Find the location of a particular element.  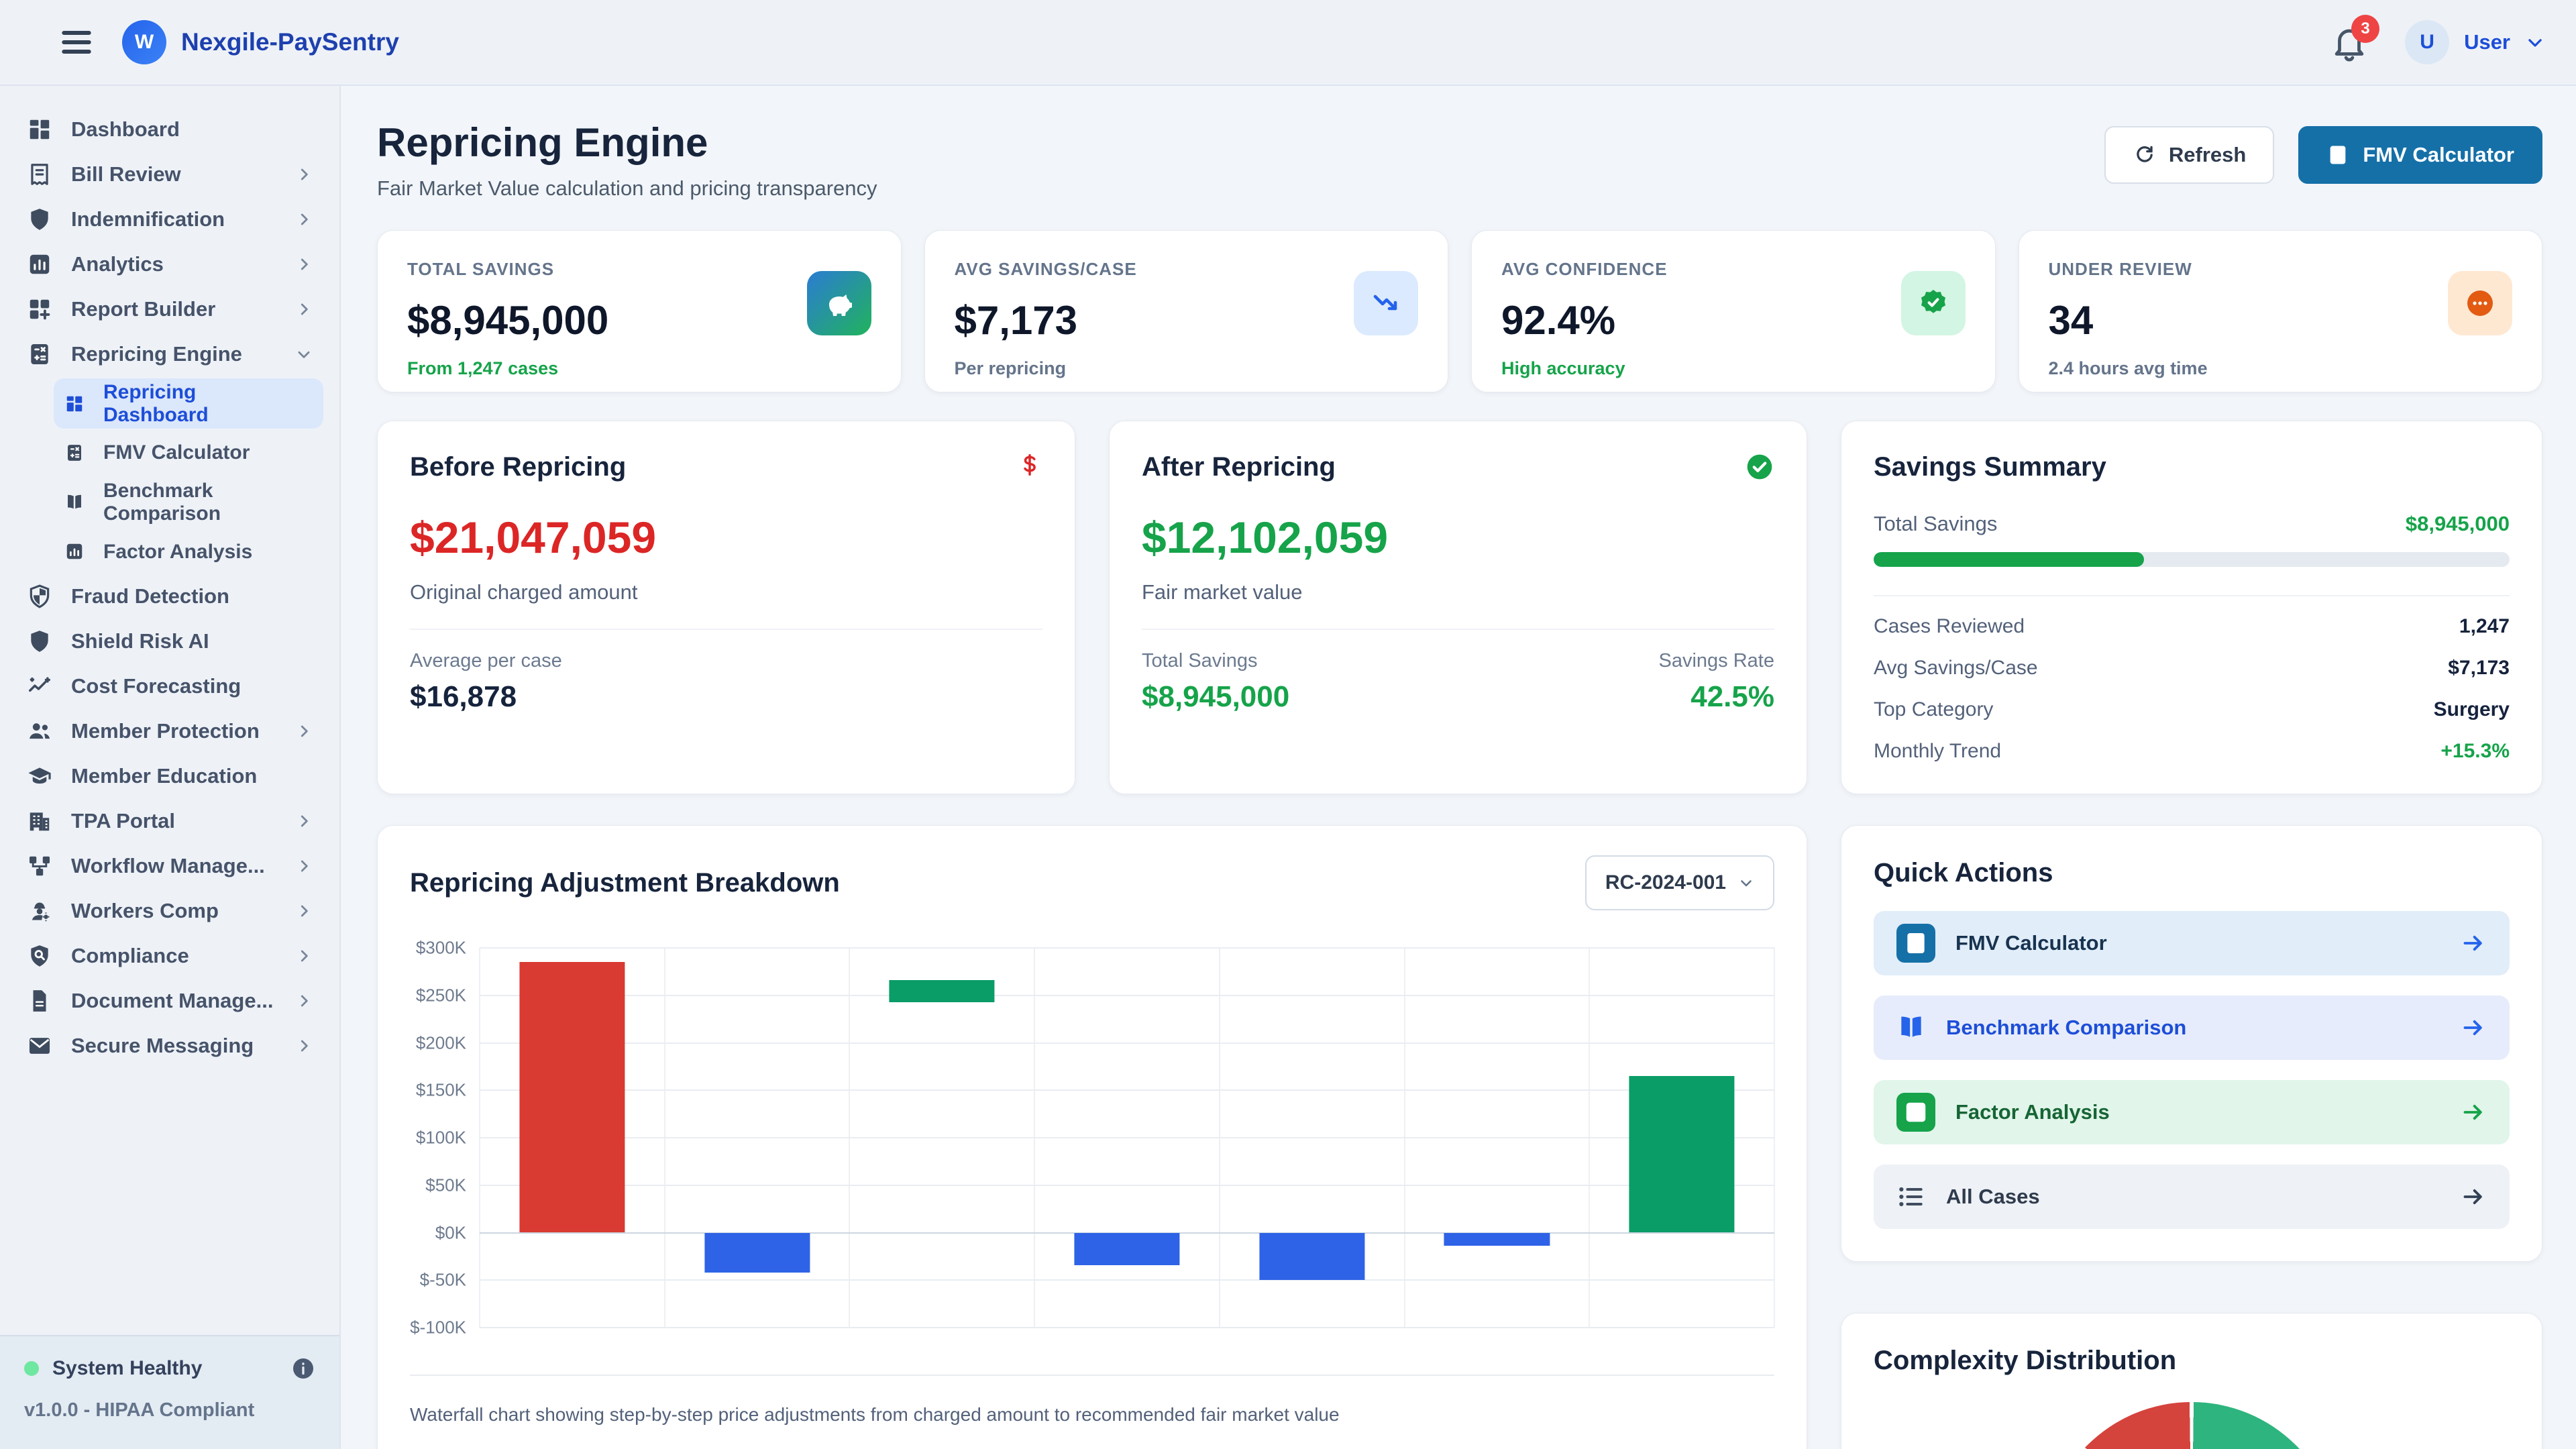

savings-rate-value: 42.5% is located at coordinates (1732, 696).